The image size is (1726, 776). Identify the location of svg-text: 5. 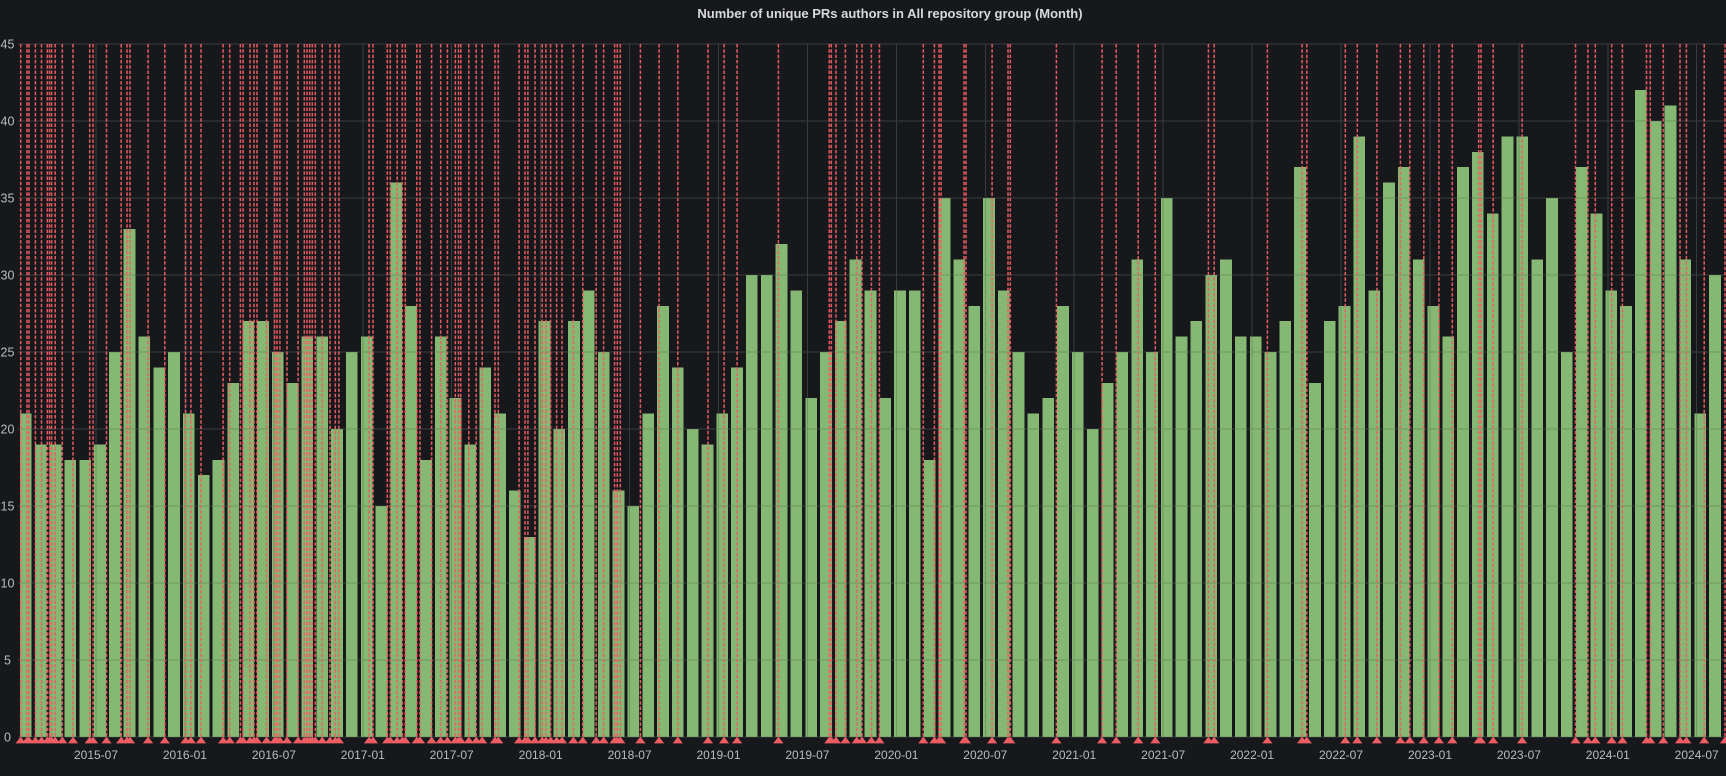
(7, 660).